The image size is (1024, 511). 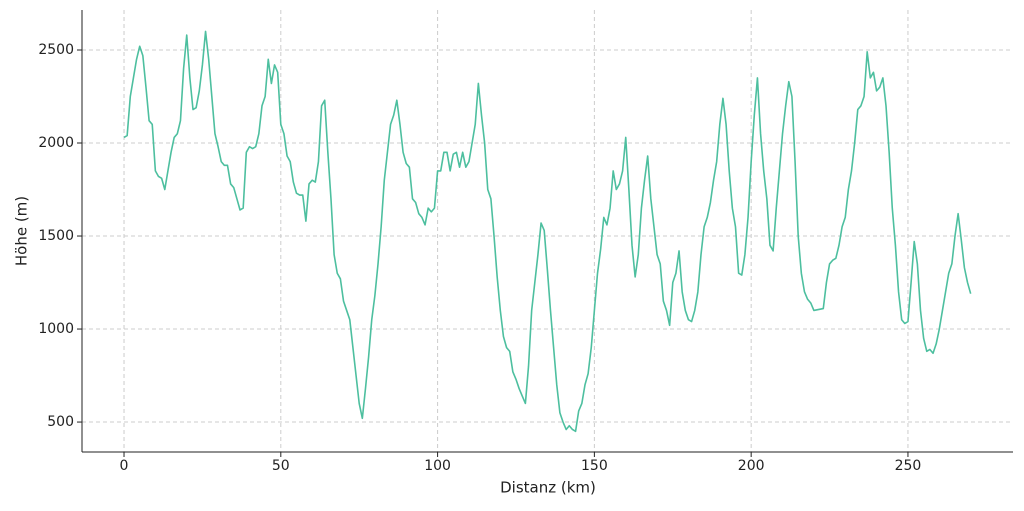 I want to click on x-tick-label: 100, so click(x=437, y=466).